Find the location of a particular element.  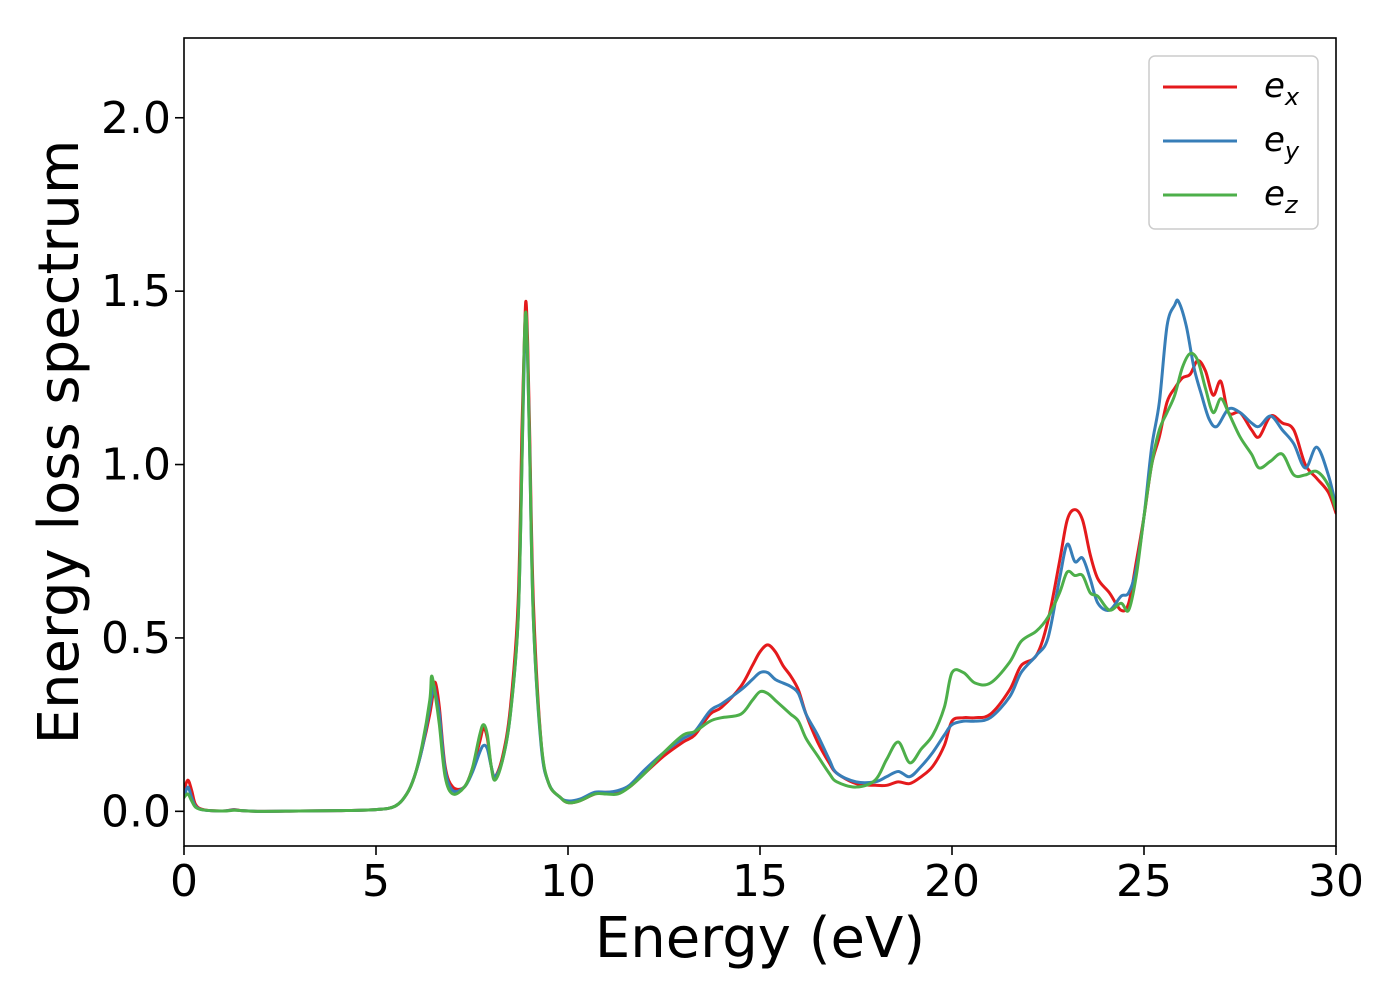

x-tick-label: 20 is located at coordinates (952, 881).